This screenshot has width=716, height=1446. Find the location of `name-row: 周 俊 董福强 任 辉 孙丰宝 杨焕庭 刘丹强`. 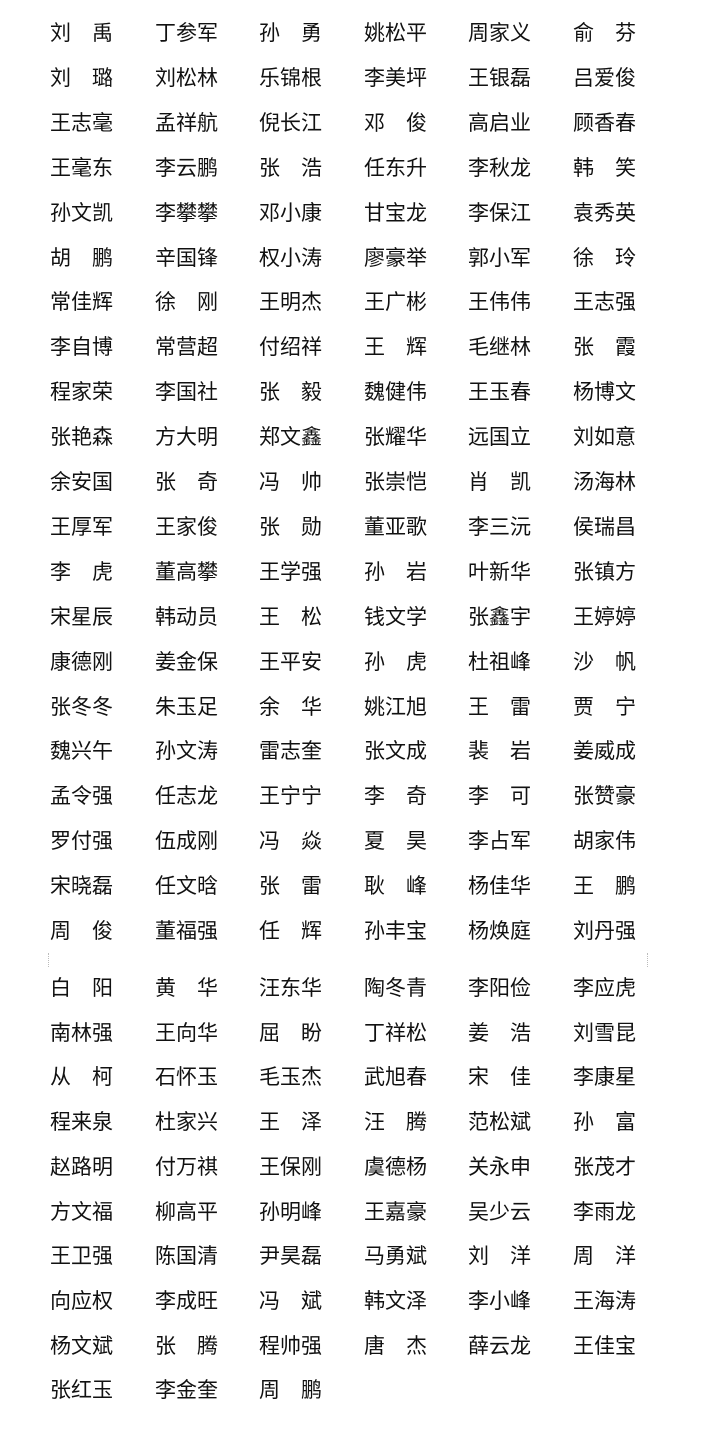

name-row: 周 俊 董福强 任 辉 孙丰宝 杨焕庭 刘丹强 is located at coordinates (358, 931).